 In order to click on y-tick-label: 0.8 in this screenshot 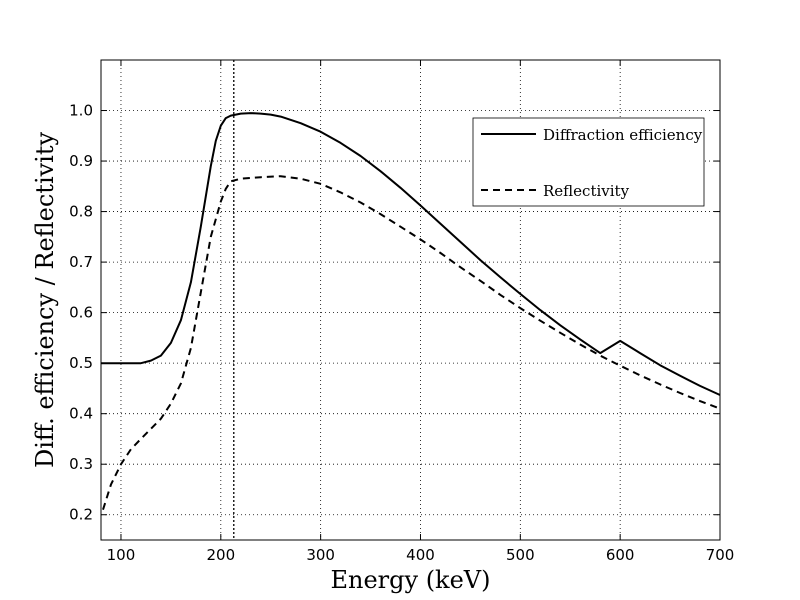, I will do `click(81, 212)`.